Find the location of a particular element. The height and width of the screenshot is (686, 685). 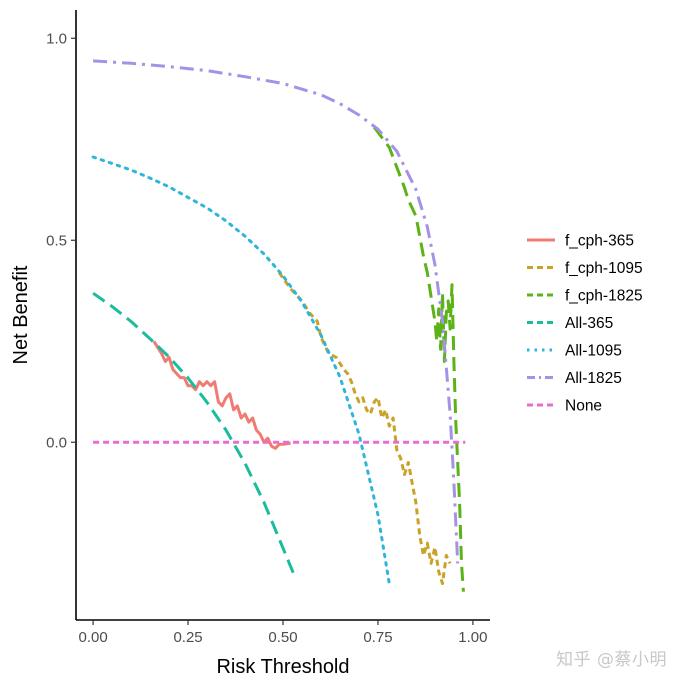

x-tick-label: 0.25 is located at coordinates (187, 637).